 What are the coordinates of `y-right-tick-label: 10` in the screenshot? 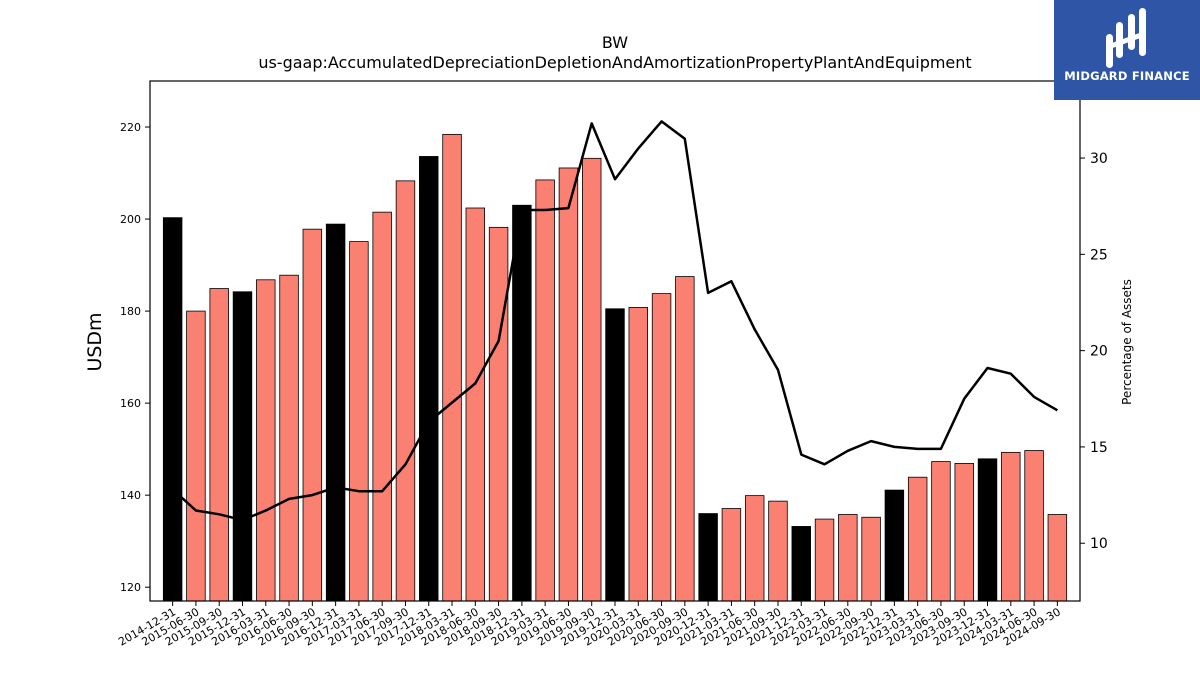 It's located at (1099, 544).